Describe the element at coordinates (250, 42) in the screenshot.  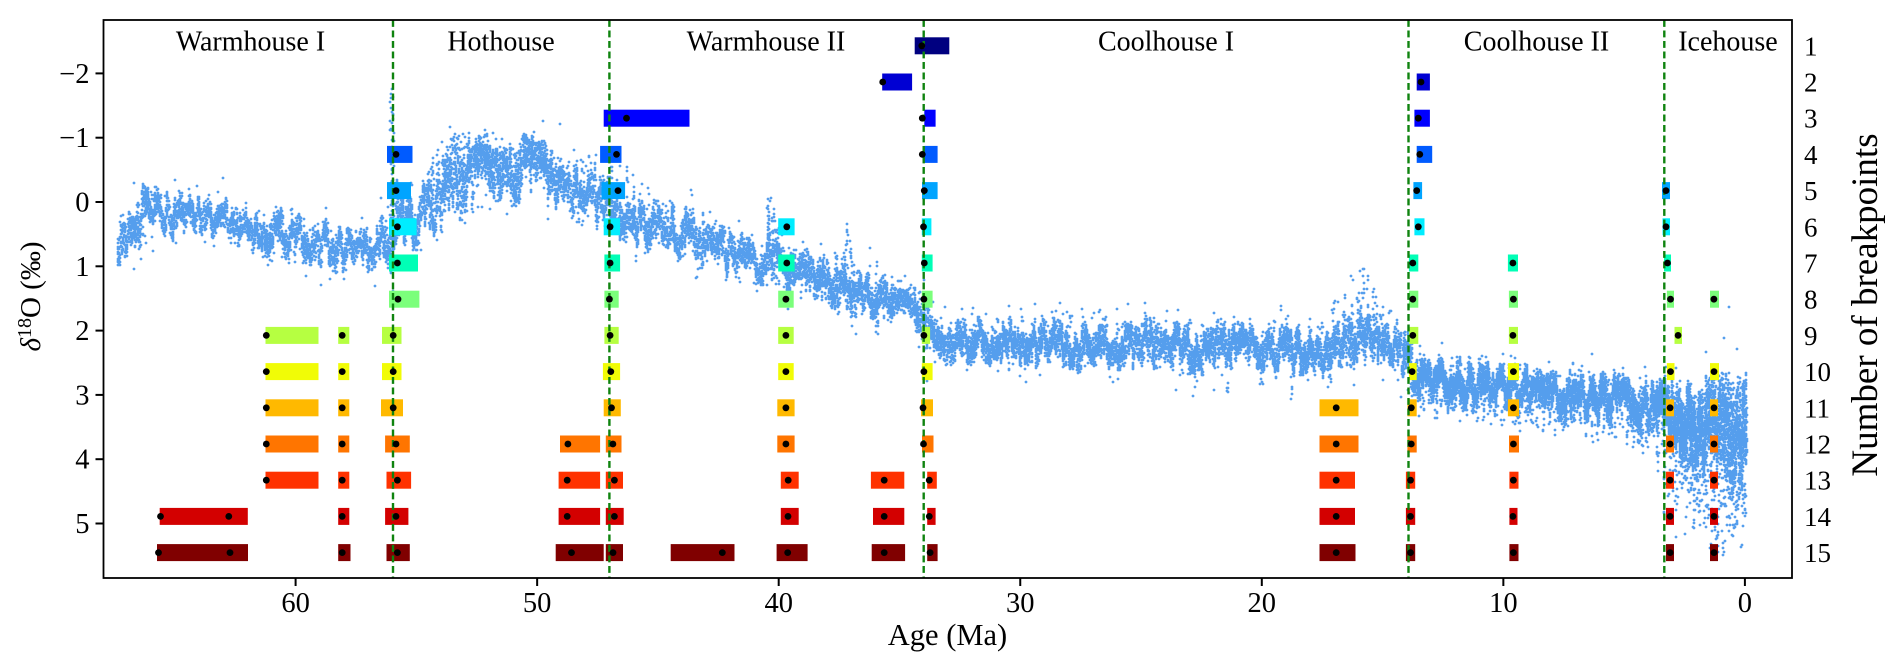
I see `svg-text: Warmhouse I` at that location.